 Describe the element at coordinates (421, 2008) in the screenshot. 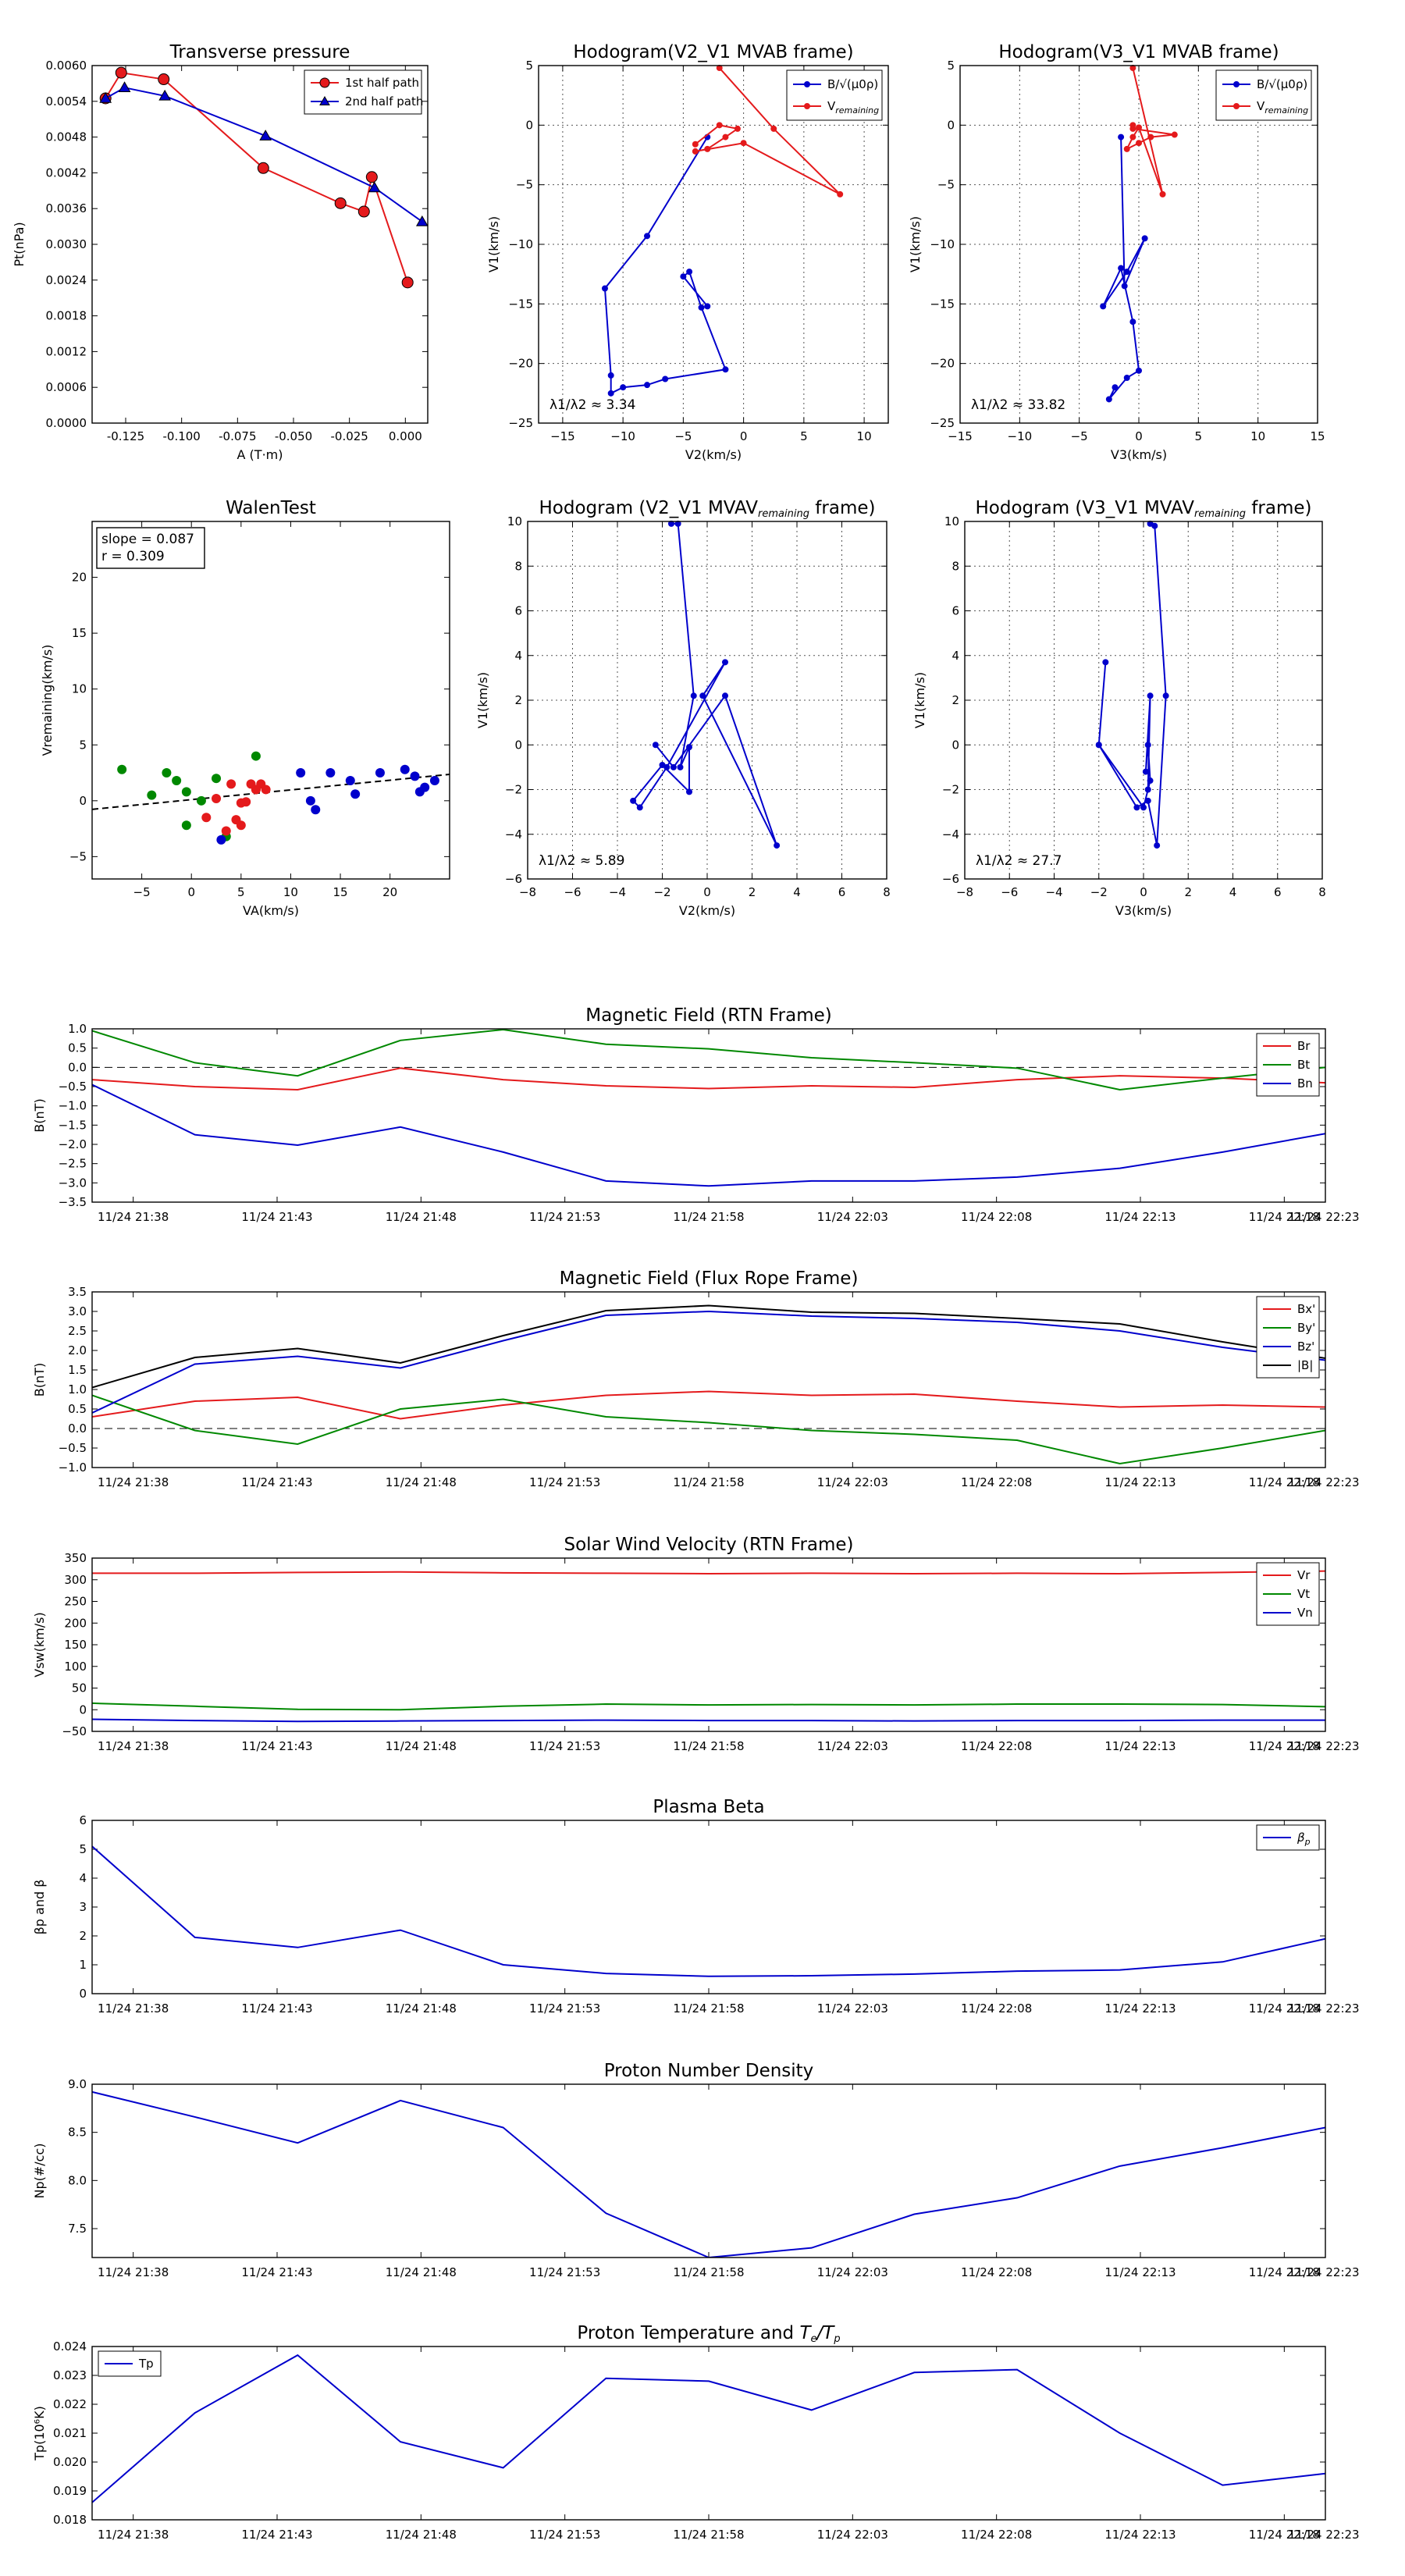

I see `time-tick-label: 11/24 21:48` at that location.